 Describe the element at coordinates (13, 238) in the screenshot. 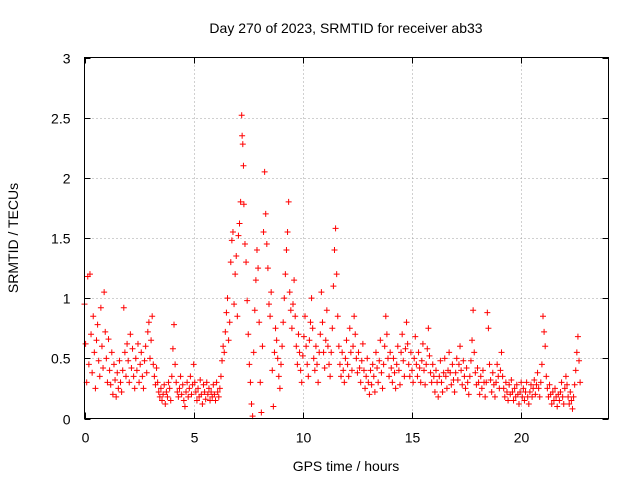

I see `y-axis-label: SRMTID / TECUs` at that location.